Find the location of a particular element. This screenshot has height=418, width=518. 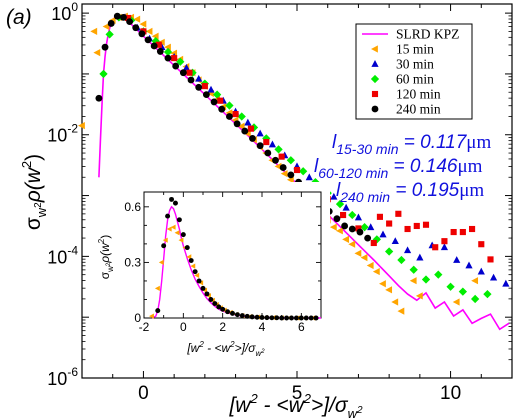

inset-y-axis-label: σw2ρ(w2) is located at coordinates (106, 257).